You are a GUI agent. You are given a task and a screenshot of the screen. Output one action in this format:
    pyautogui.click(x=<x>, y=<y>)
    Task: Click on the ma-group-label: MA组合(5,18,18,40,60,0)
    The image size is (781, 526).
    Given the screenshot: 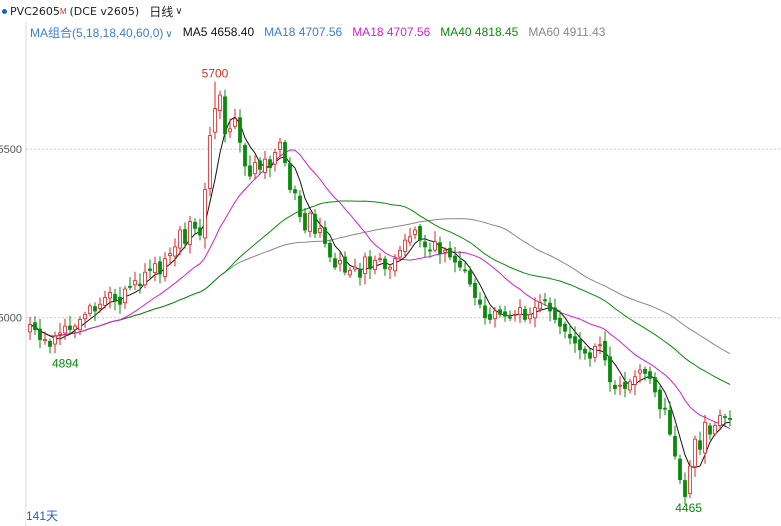 What is the action you would take?
    pyautogui.click(x=97, y=32)
    